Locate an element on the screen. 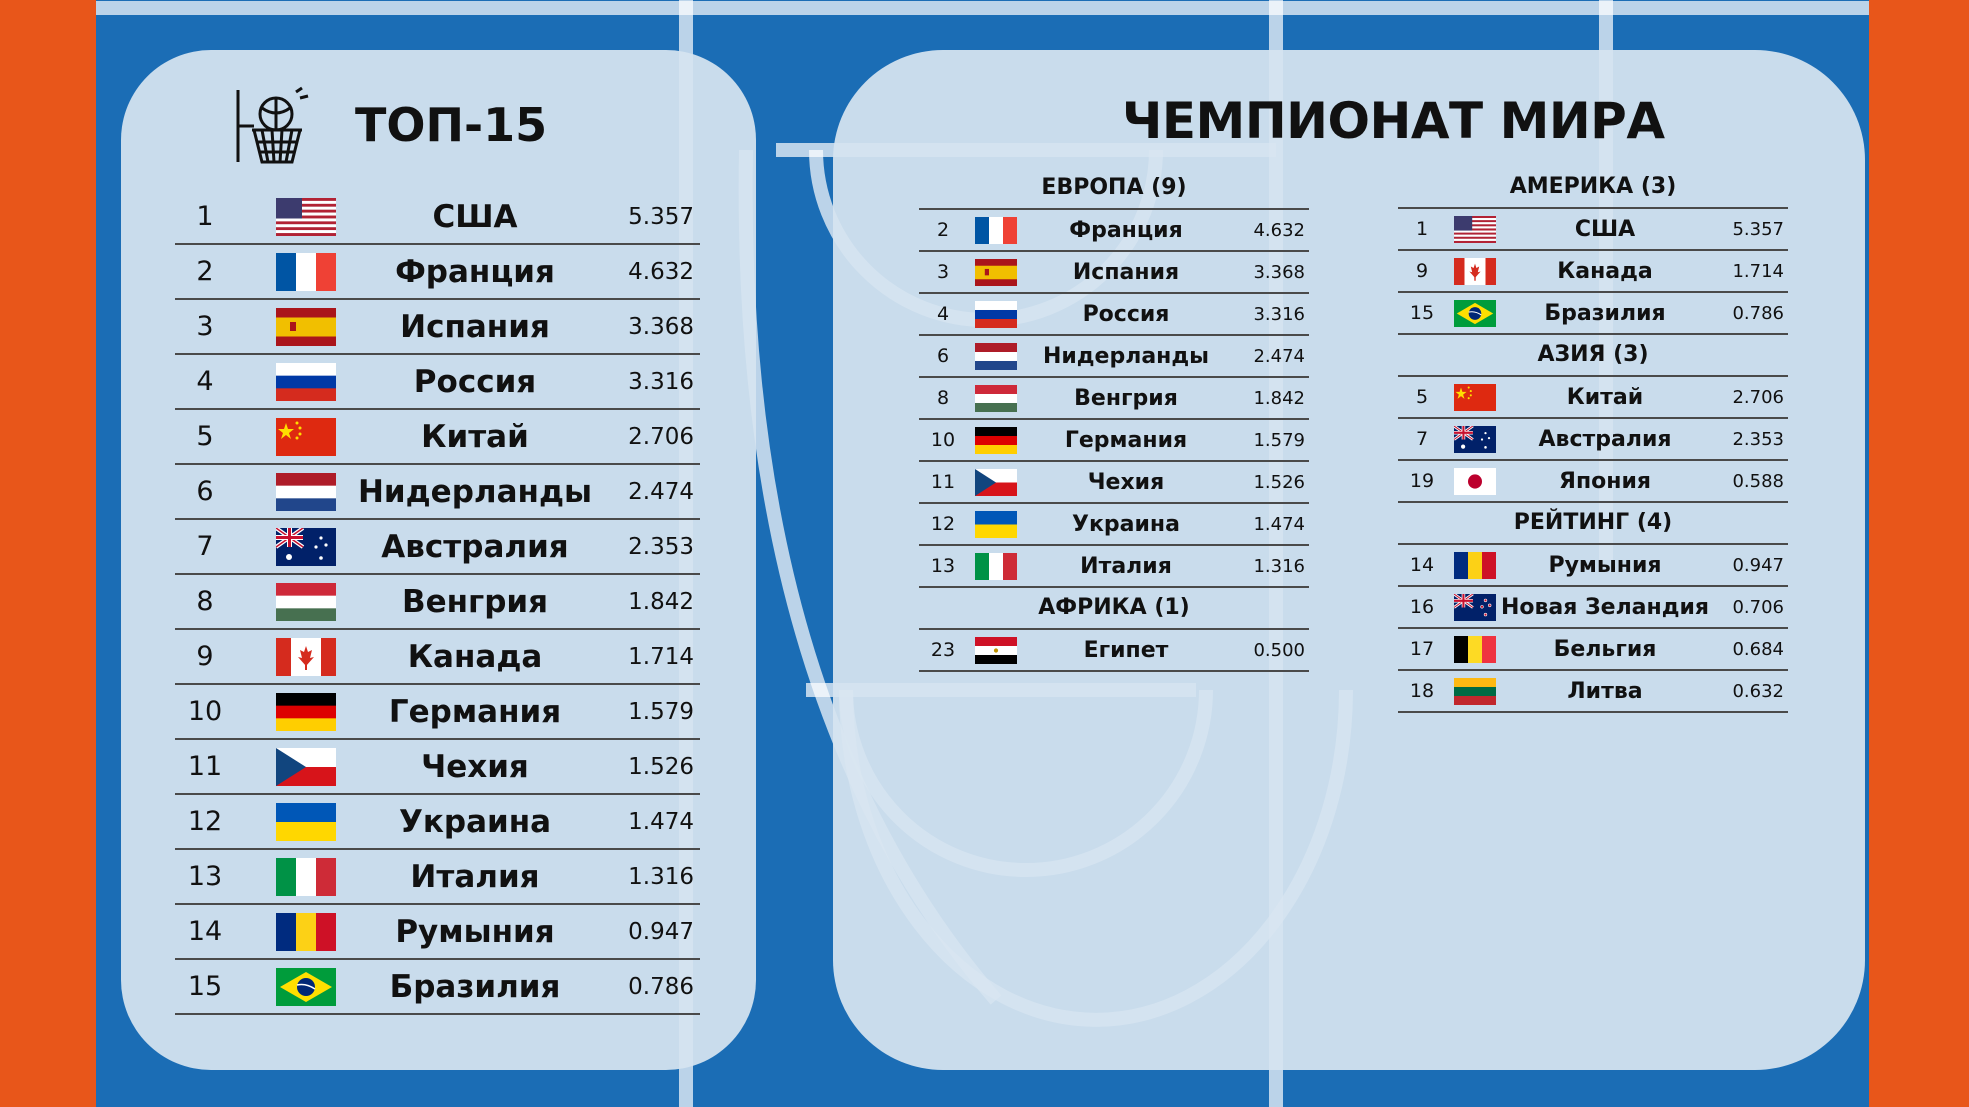  country-score: 1.526 is located at coordinates (661, 766).